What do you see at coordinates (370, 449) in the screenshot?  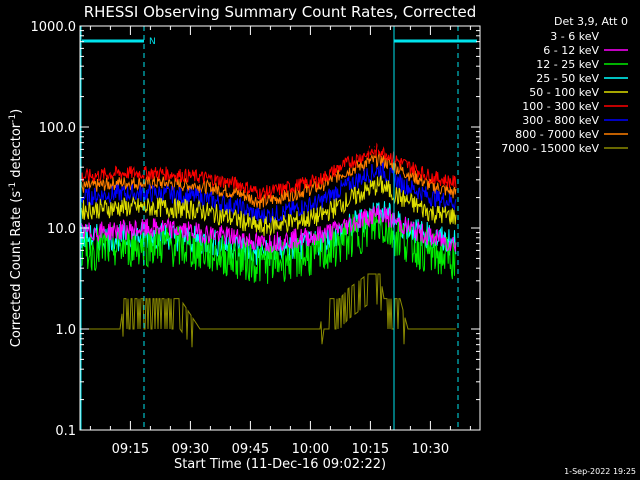 I see `x-tick-label: 10:15` at bounding box center [370, 449].